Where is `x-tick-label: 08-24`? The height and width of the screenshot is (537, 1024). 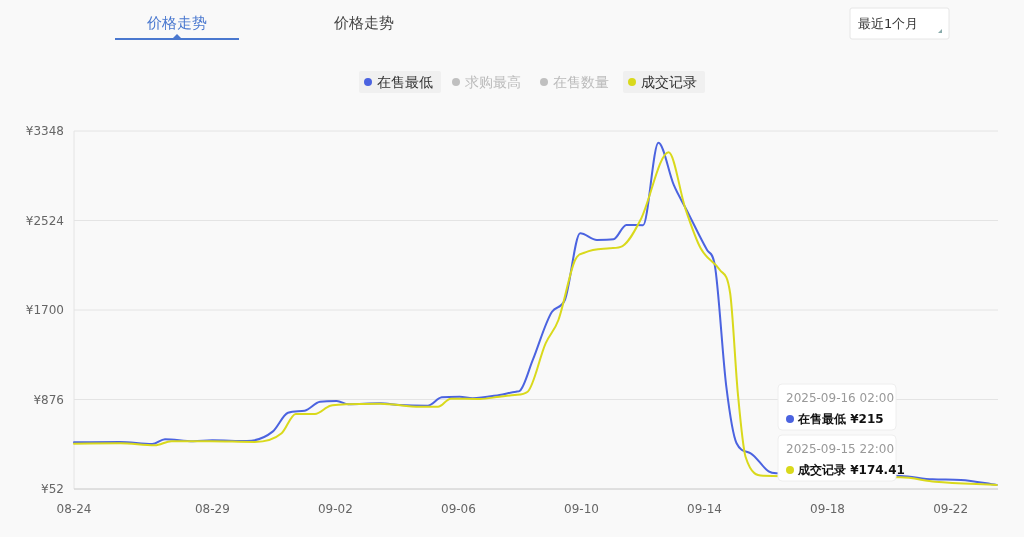 x-tick-label: 08-24 is located at coordinates (74, 509).